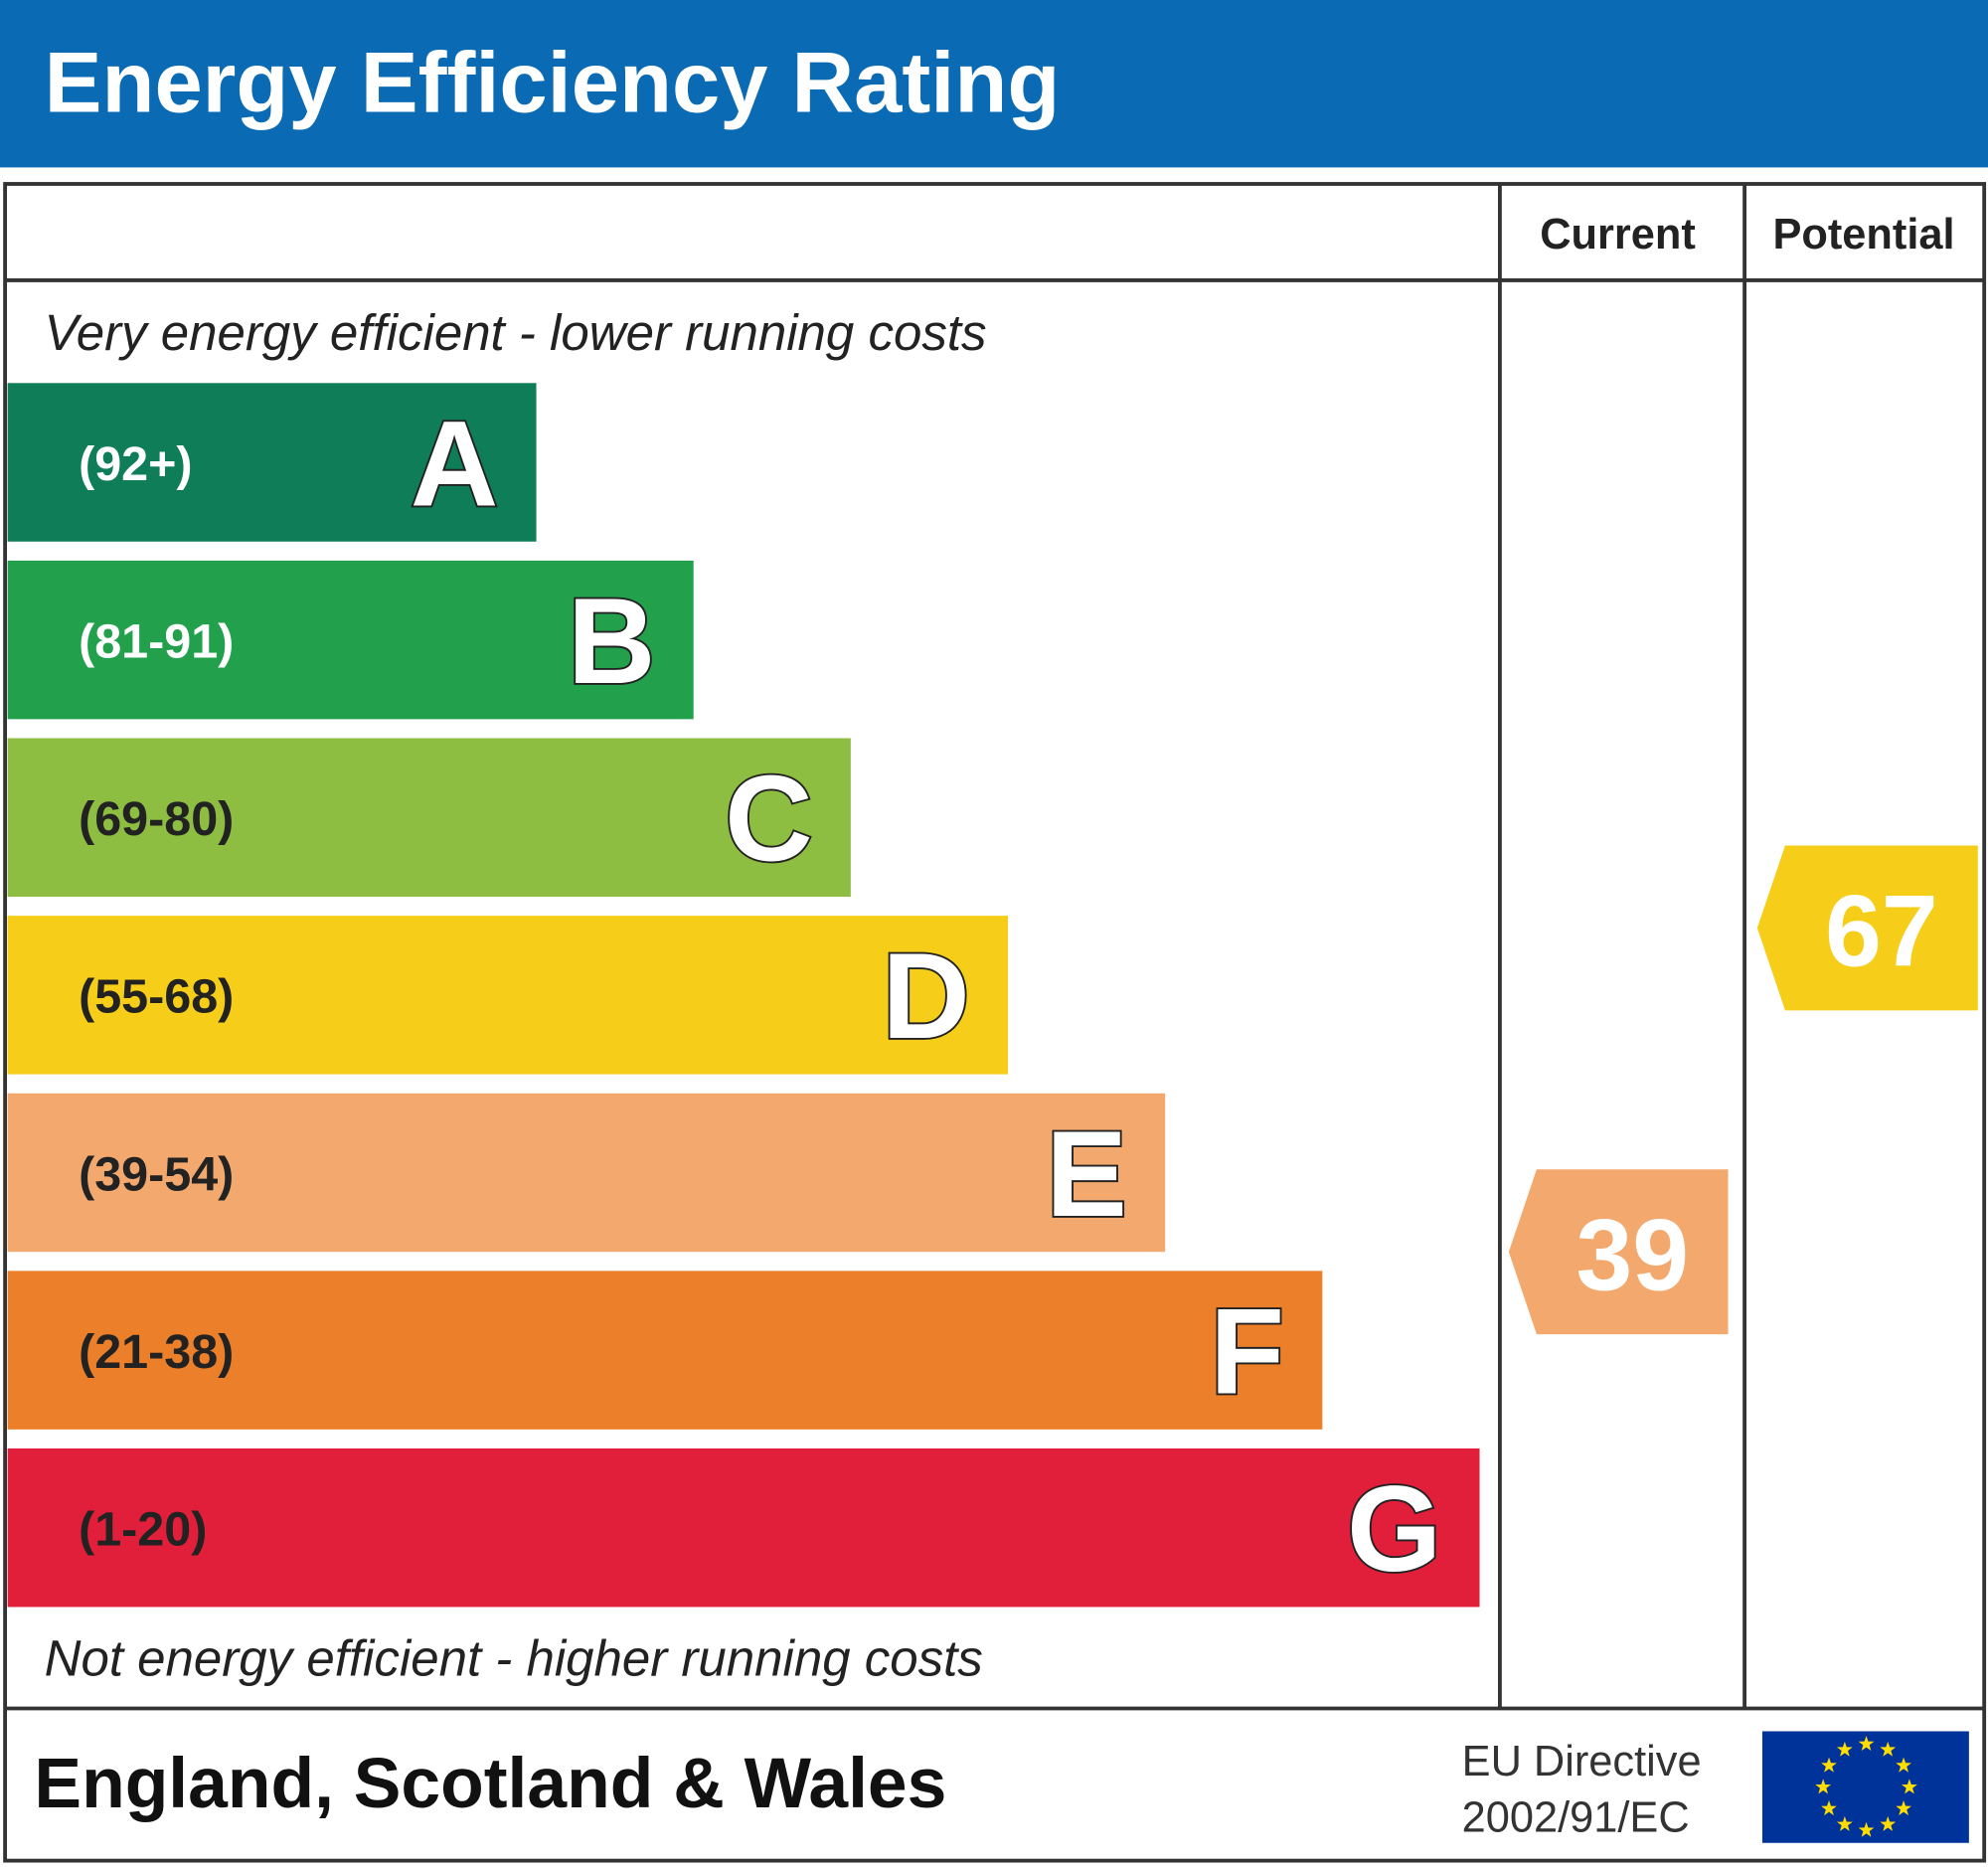  What do you see at coordinates (156, 1352) in the screenshot?
I see `band-range: (21-38)` at bounding box center [156, 1352].